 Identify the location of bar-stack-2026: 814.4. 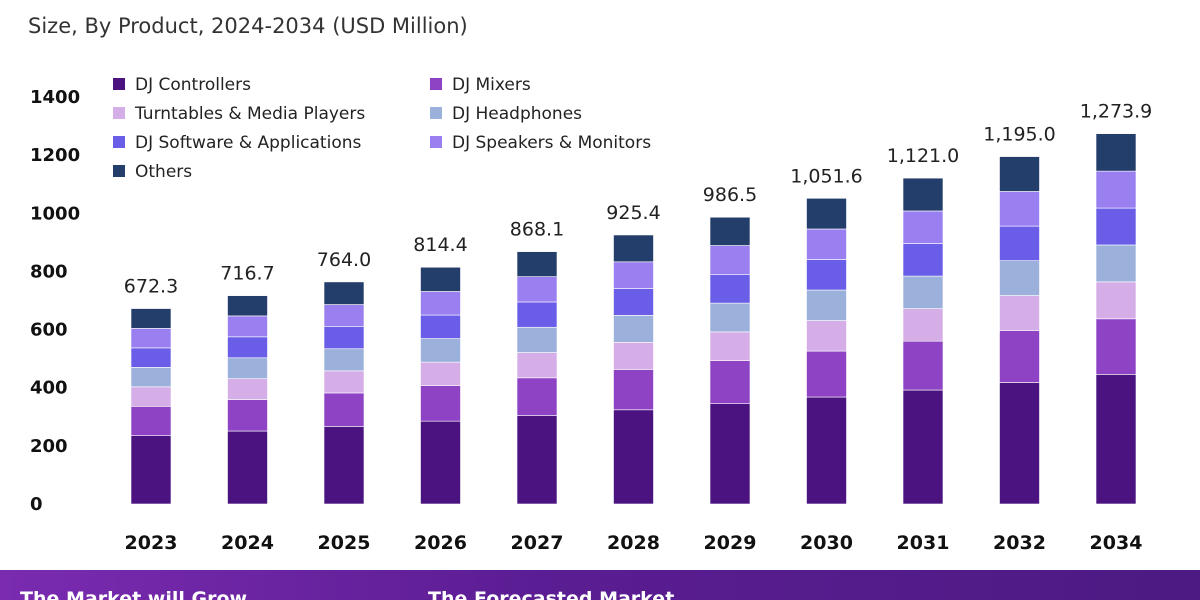
(440, 369).